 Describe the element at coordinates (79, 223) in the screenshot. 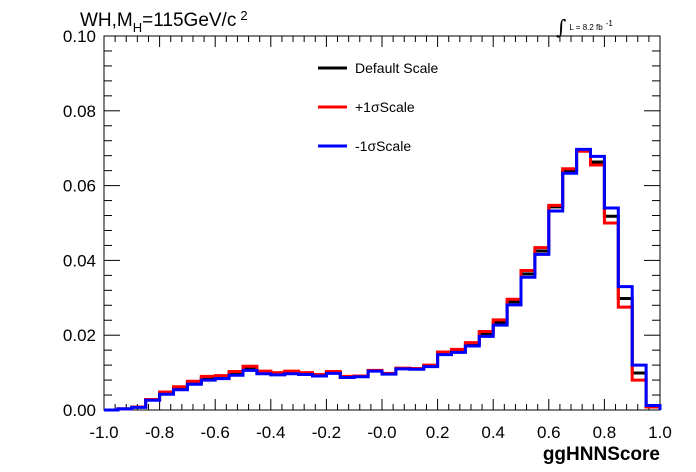

I see `y-tick-labels: 0.00 0.02 0.04 0.06 0.08 0.10` at that location.